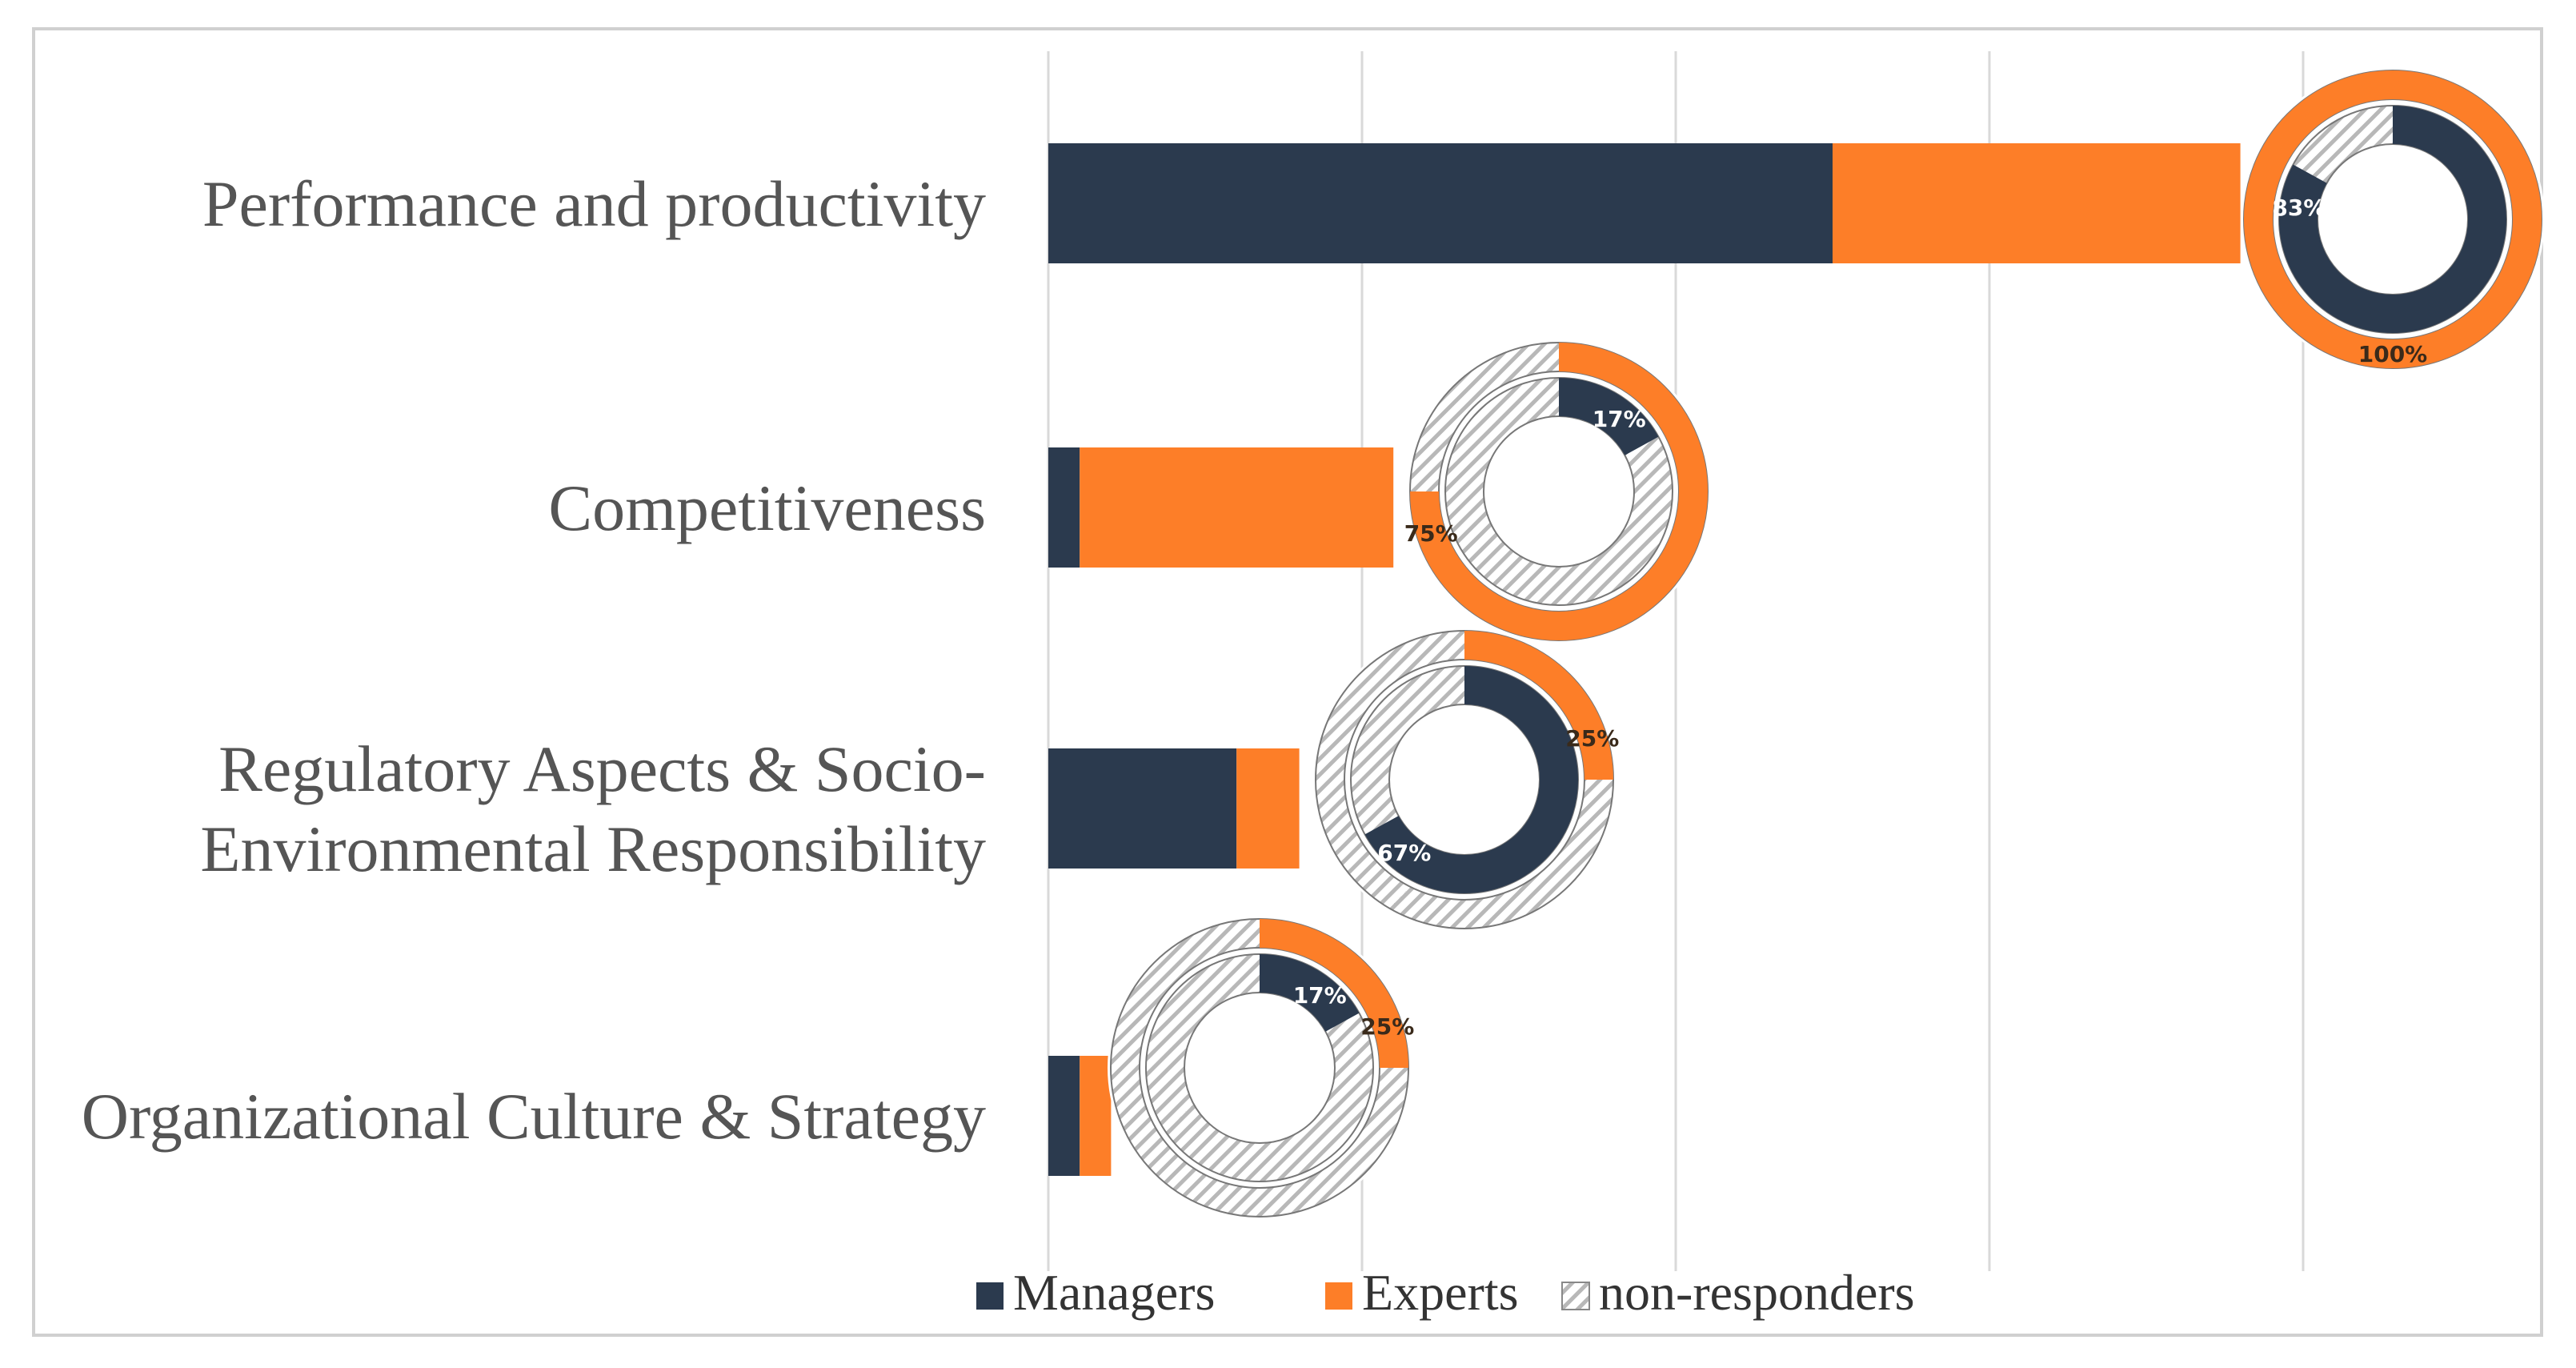 The width and height of the screenshot is (2576, 1368). What do you see at coordinates (1440, 1292) in the screenshot?
I see `legend-label-experts: Experts` at bounding box center [1440, 1292].